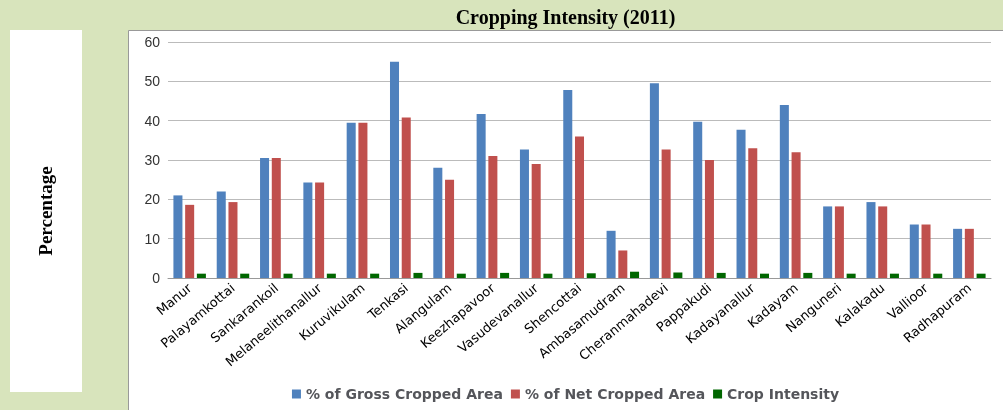 The height and width of the screenshot is (410, 1003). Describe the element at coordinates (783, 394) in the screenshot. I see `legend-label: Crop Intensity` at that location.